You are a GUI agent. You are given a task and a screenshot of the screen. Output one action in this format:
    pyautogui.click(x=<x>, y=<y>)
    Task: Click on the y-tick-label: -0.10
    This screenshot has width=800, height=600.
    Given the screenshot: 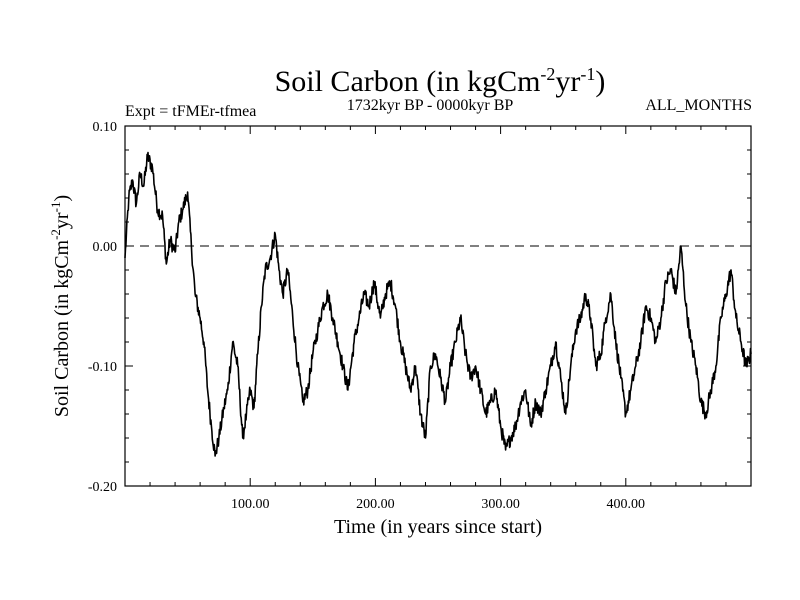 What is the action you would take?
    pyautogui.click(x=102, y=367)
    